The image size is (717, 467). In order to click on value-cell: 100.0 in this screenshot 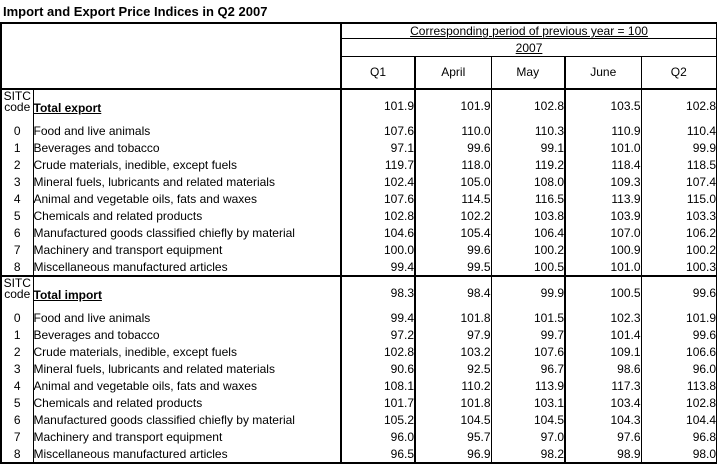, I will do `click(378, 250)`.